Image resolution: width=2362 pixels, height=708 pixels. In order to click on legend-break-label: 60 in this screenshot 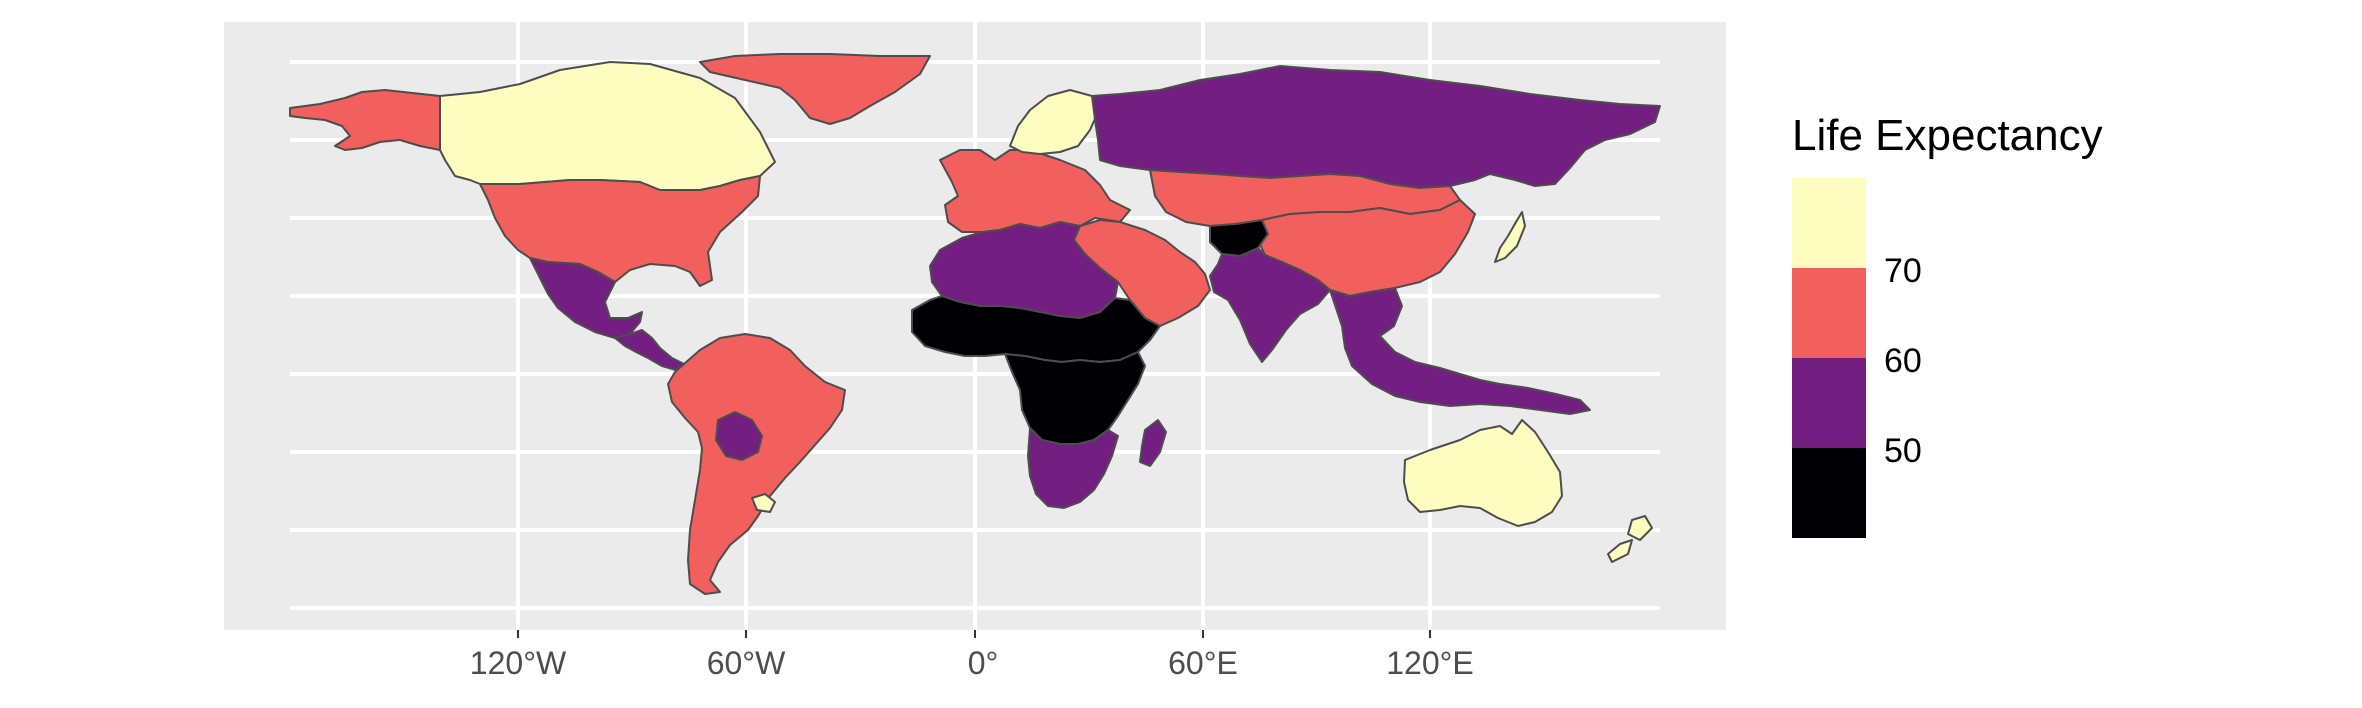, I will do `click(1903, 361)`.